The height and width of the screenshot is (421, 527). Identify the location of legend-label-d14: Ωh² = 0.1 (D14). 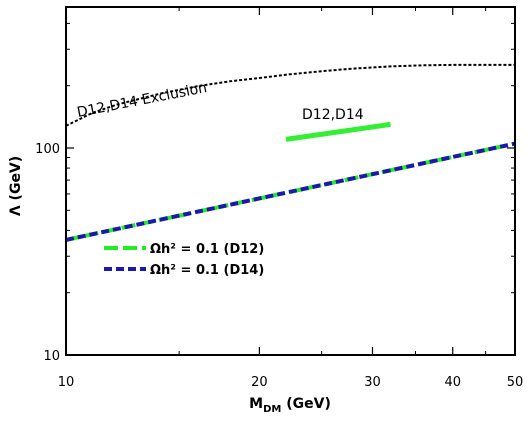
(207, 270).